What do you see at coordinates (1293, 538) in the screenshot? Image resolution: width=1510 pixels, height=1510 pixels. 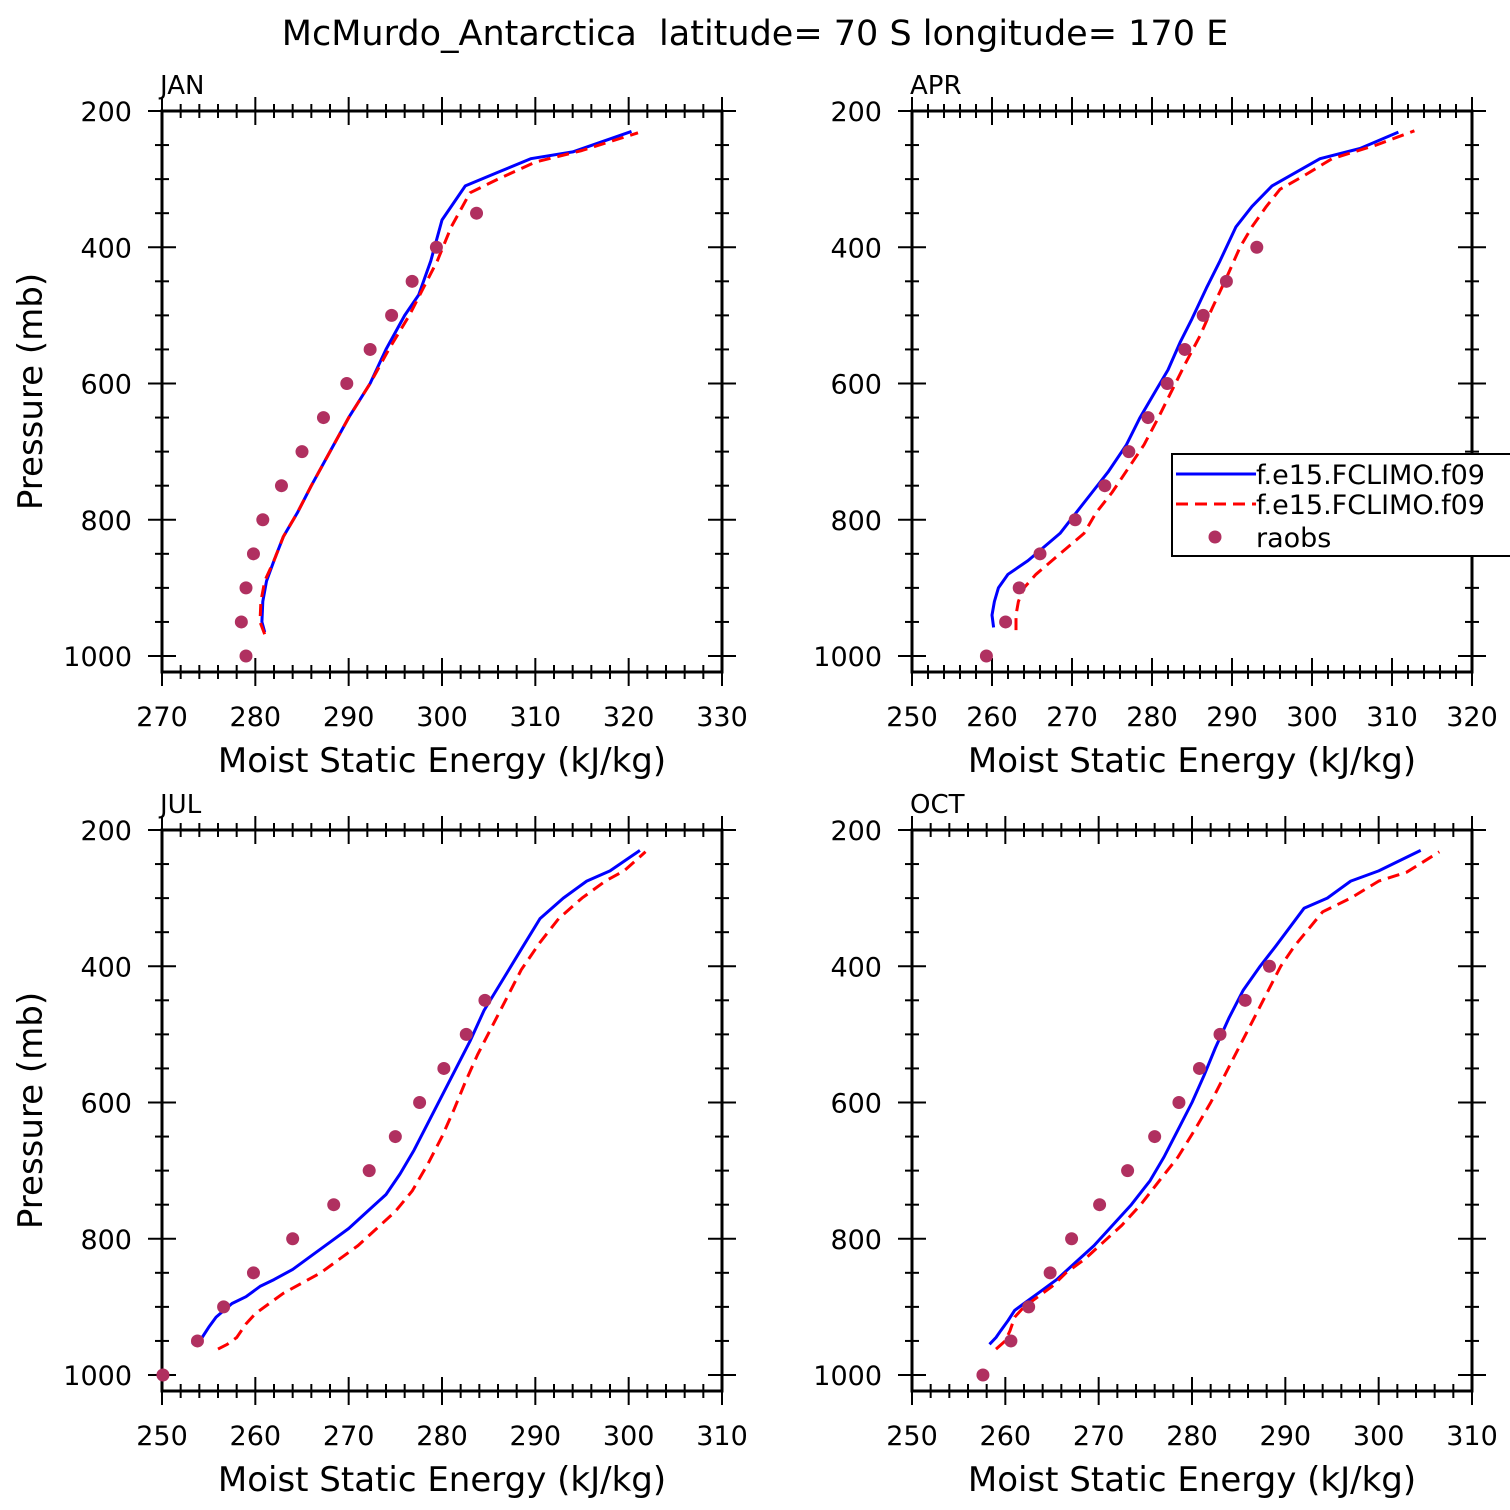 I see `legend-label: raobs` at bounding box center [1293, 538].